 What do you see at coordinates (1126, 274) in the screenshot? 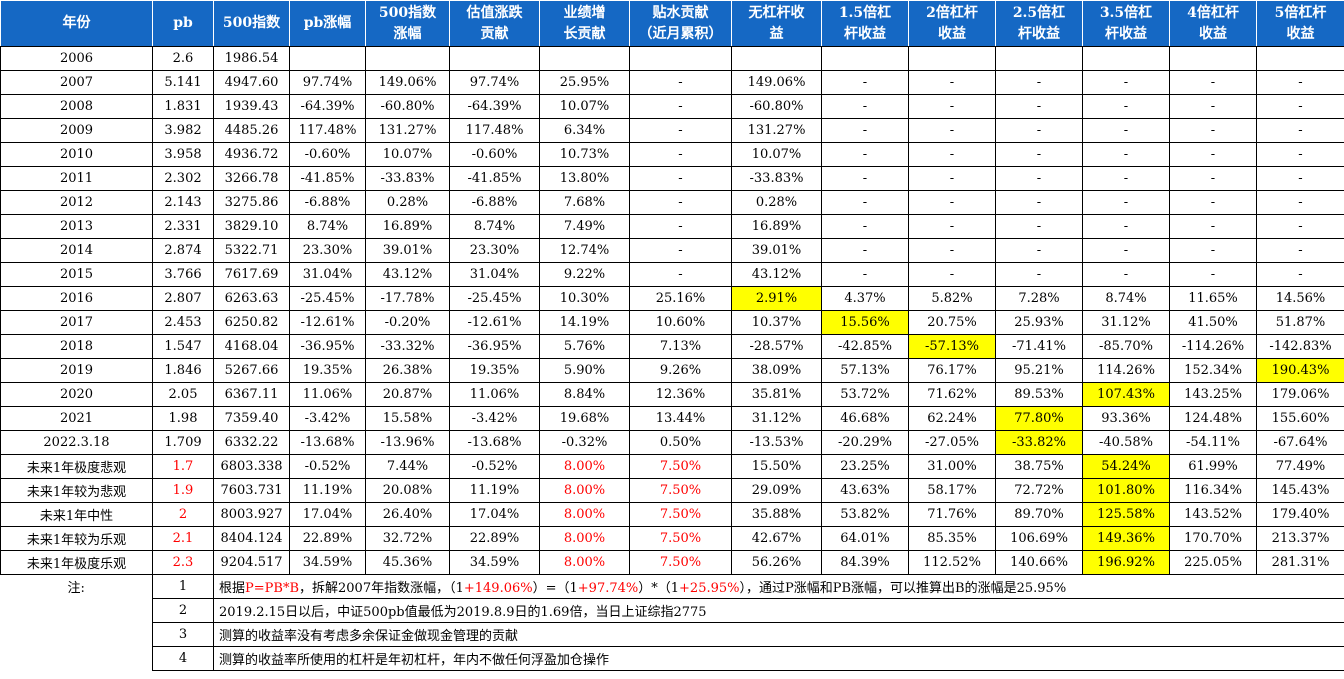
I see `data-cell-lev-3-5x-r9: -` at bounding box center [1126, 274].